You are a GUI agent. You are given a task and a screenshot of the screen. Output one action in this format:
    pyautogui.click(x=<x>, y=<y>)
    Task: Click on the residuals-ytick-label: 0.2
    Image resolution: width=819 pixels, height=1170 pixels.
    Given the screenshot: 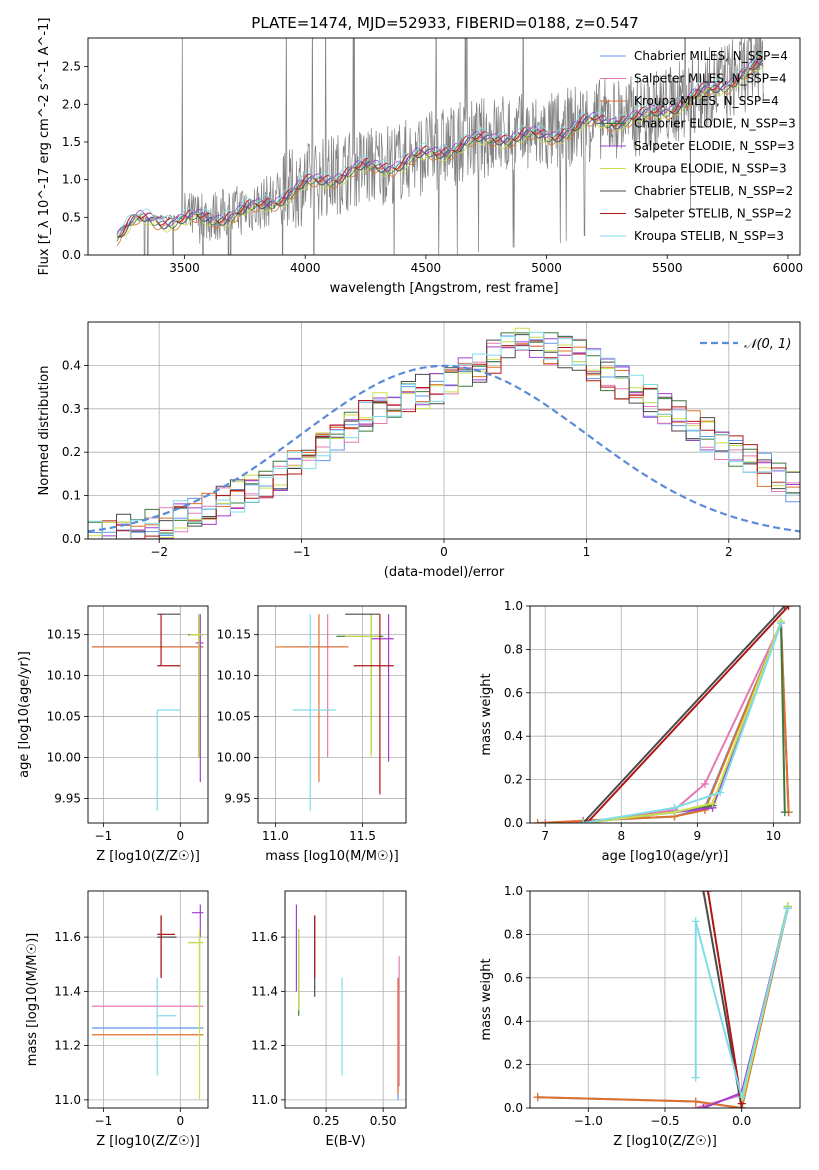 What is the action you would take?
    pyautogui.click(x=71, y=452)
    